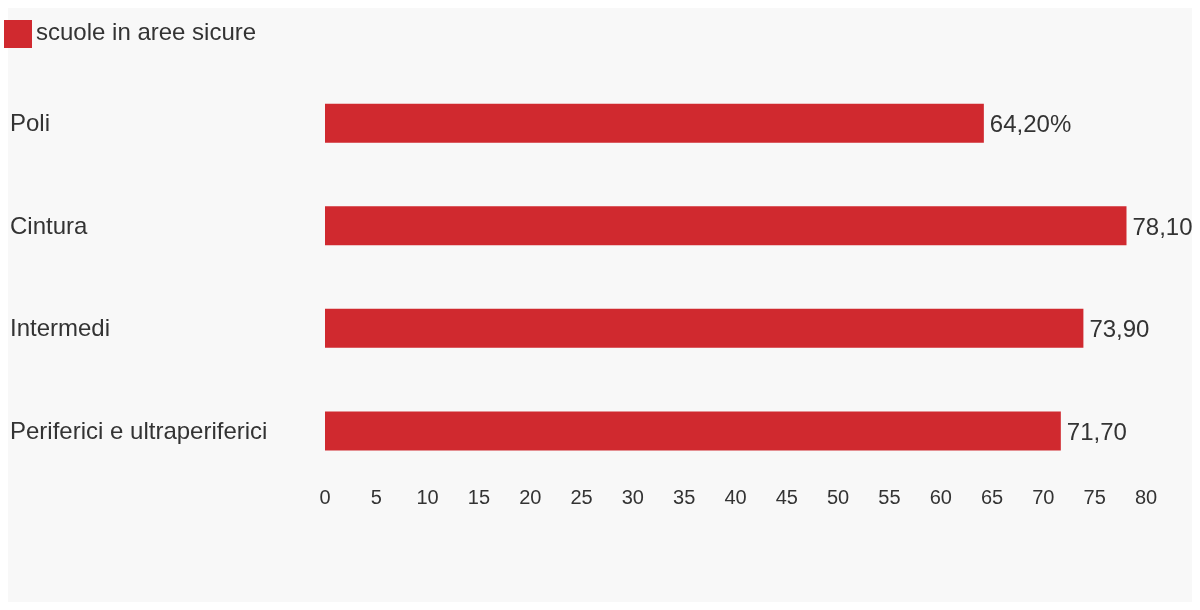  Describe the element at coordinates (1162, 226) in the screenshot. I see `data-label: 78,10` at that location.